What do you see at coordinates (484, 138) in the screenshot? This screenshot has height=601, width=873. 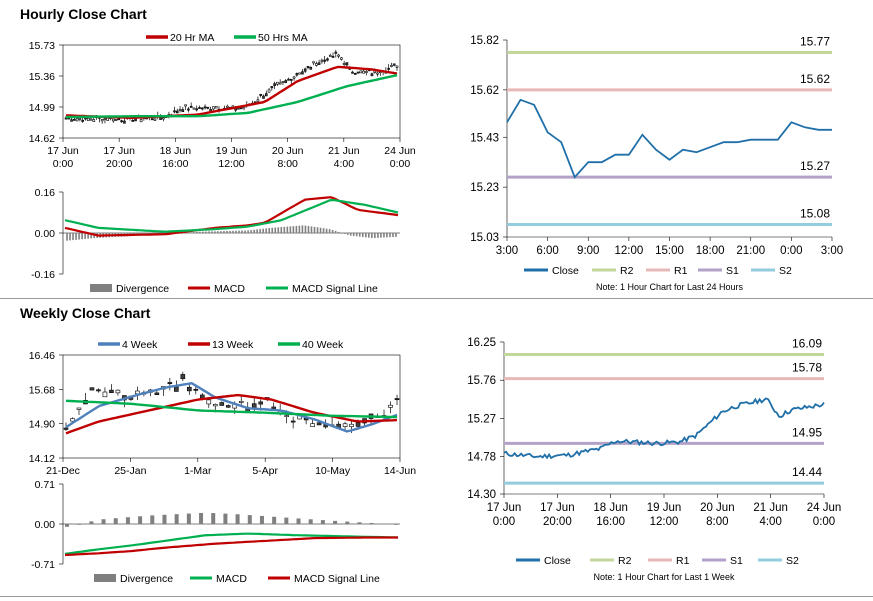 I see `y-tick-label: 15.43` at bounding box center [484, 138].